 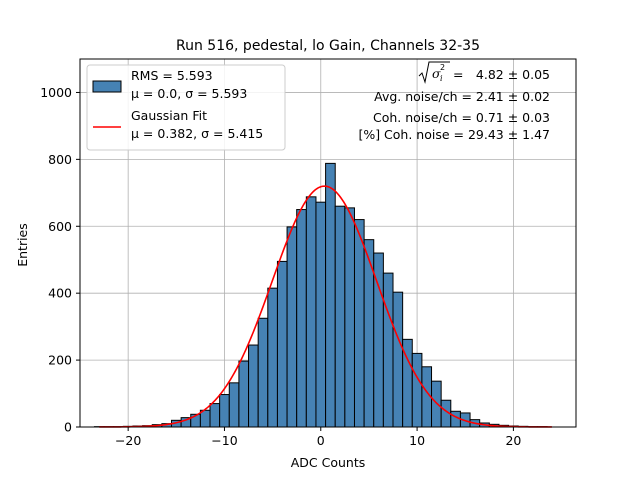 What do you see at coordinates (224, 440) in the screenshot?
I see `x-tick-label: −10` at bounding box center [224, 440].